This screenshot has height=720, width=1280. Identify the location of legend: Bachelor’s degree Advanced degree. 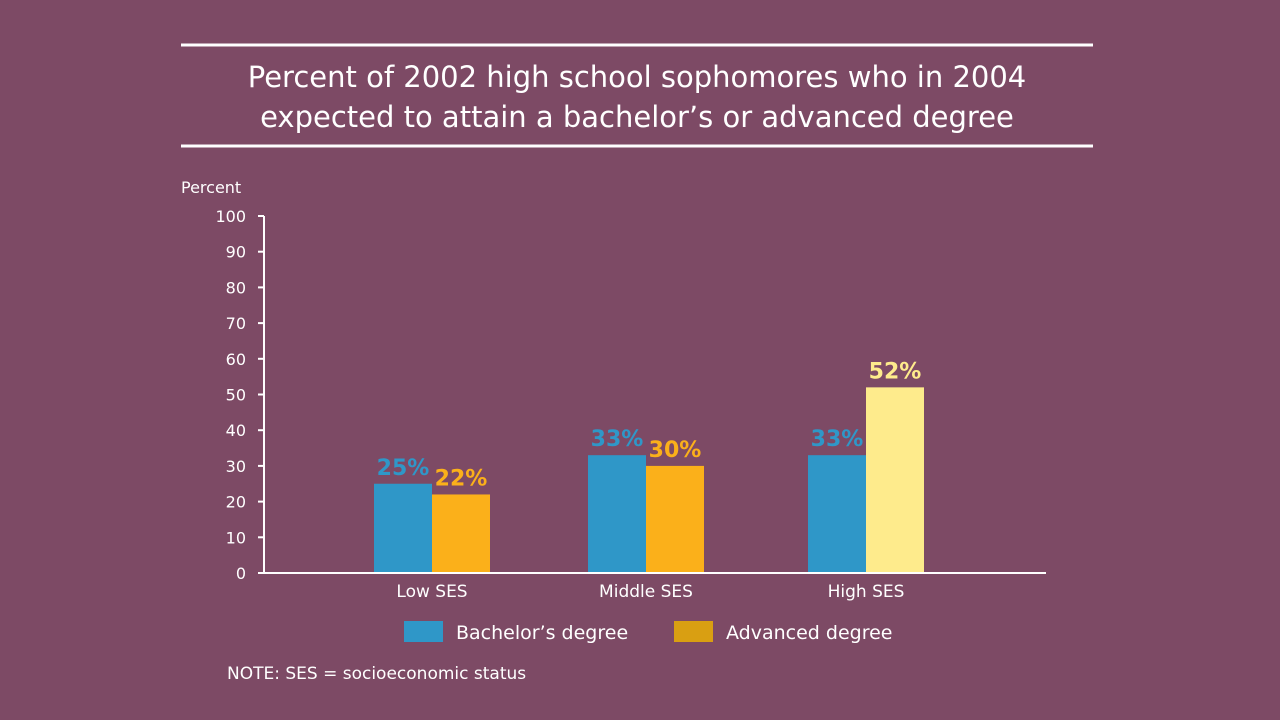
(648, 632).